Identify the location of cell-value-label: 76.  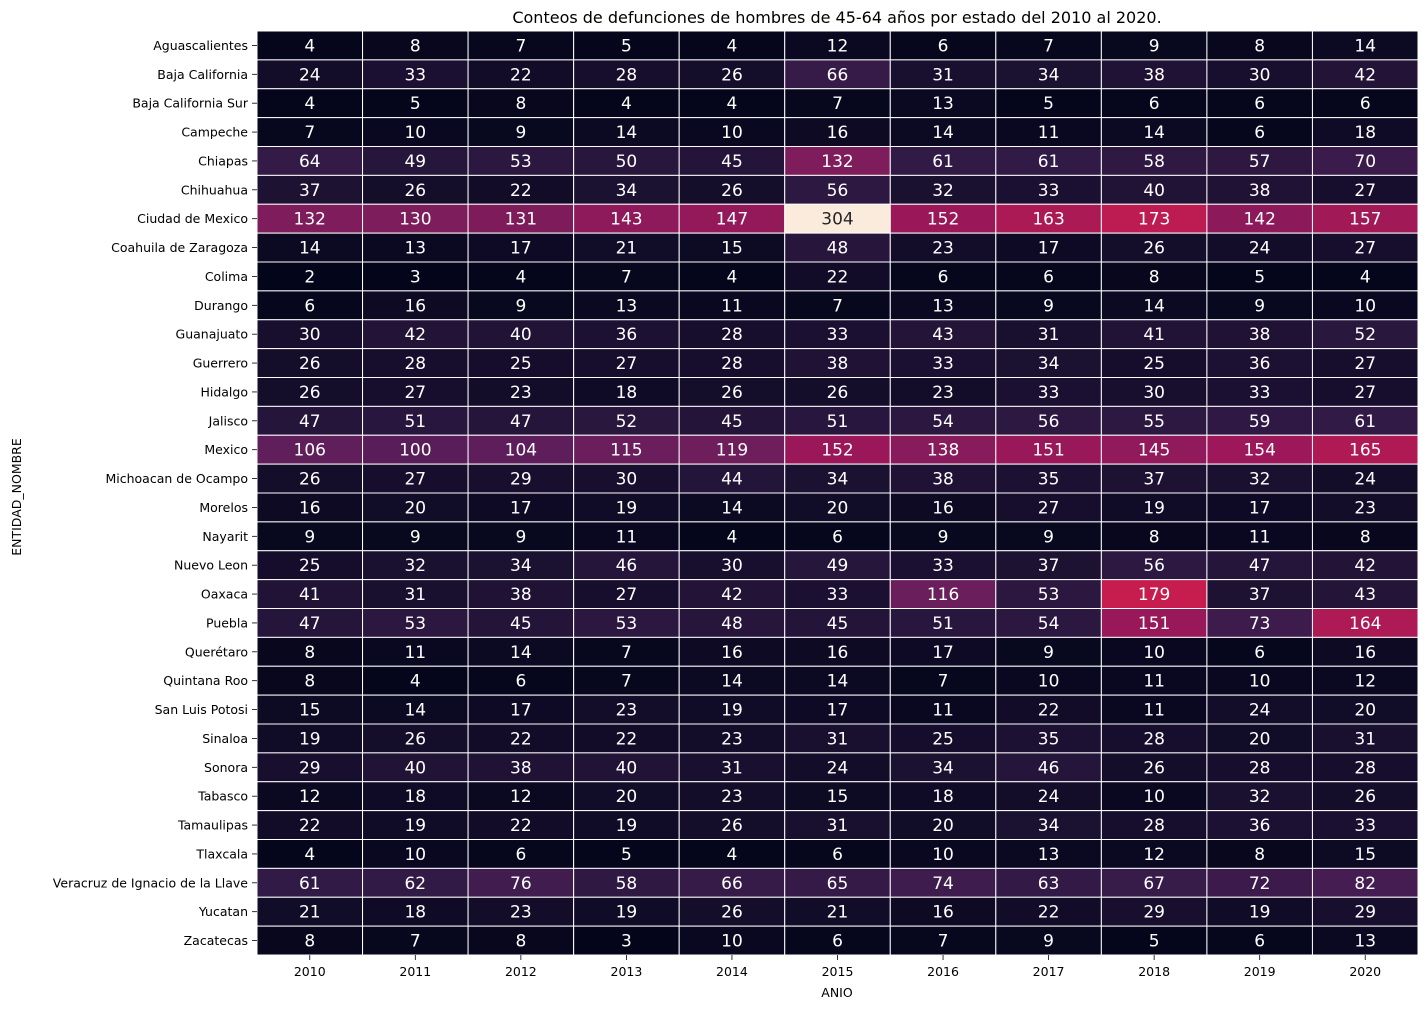
(521, 884).